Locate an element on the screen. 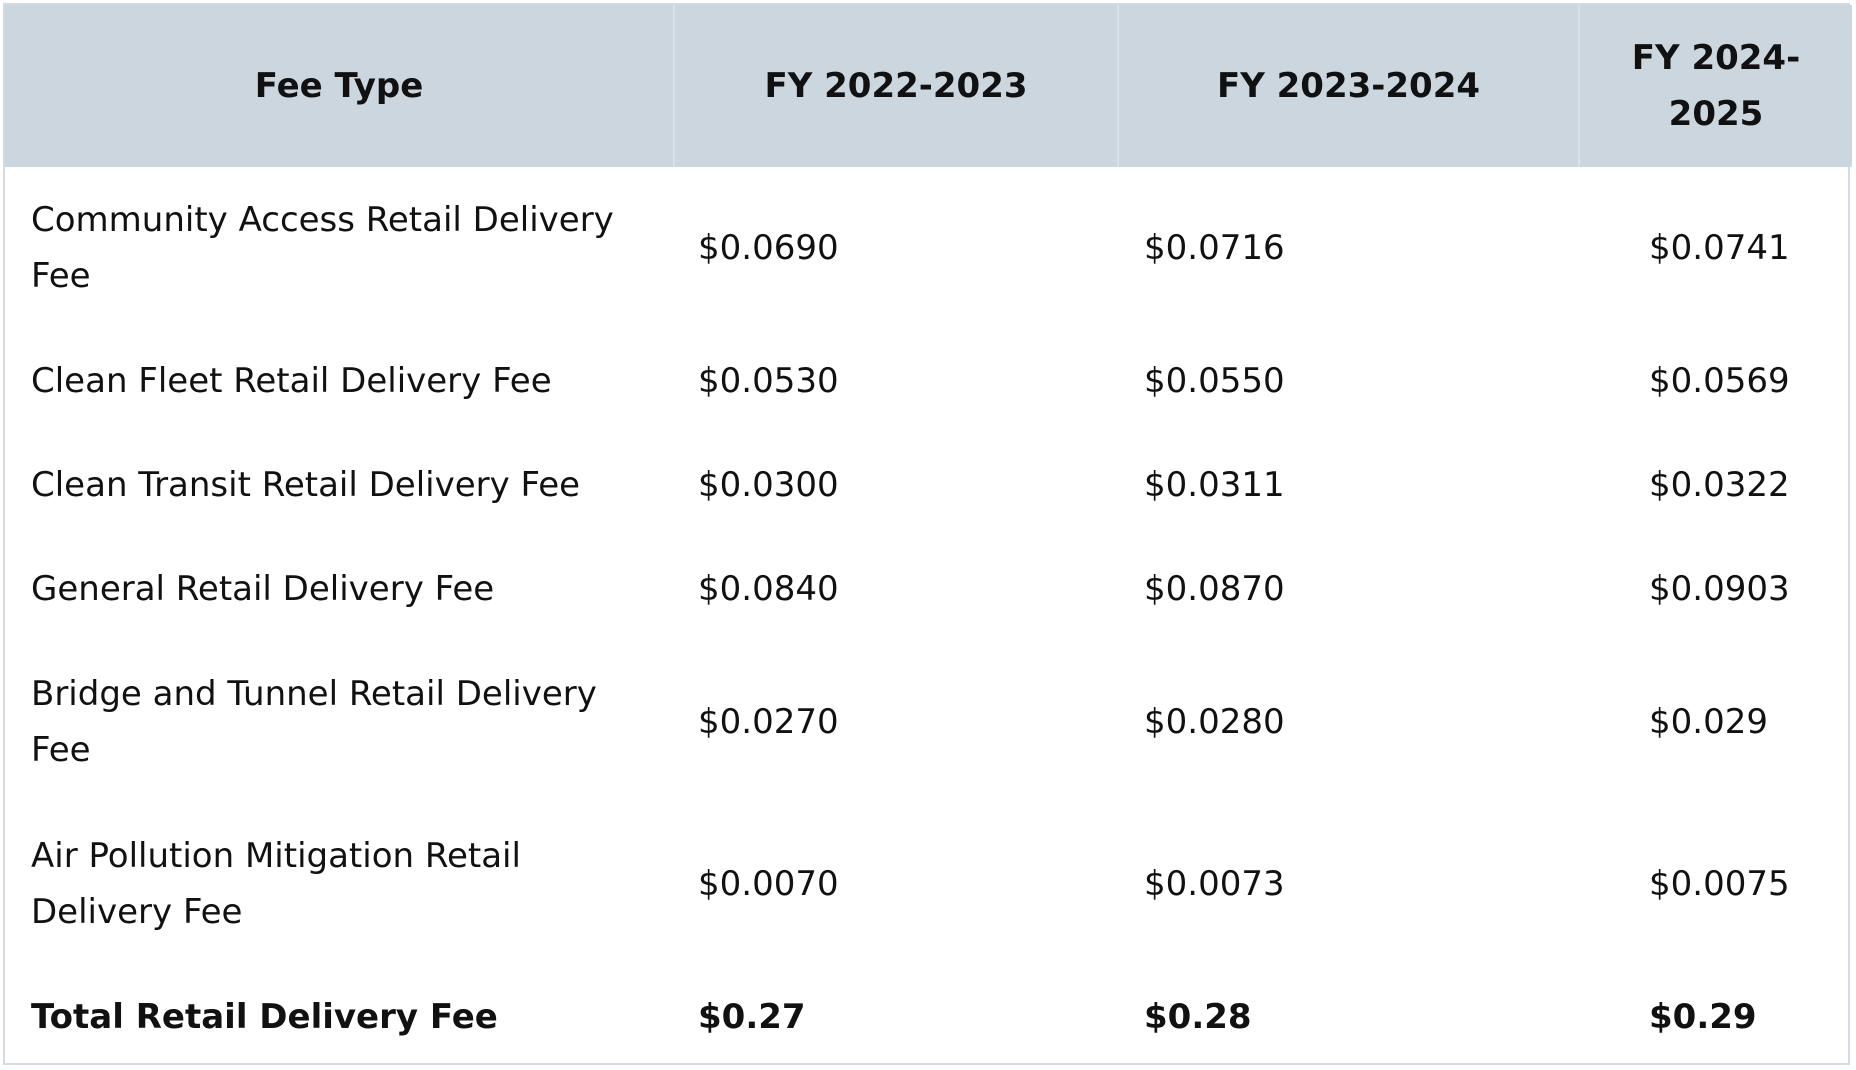 The width and height of the screenshot is (1856, 1070). fy-2023-2024-cell: $0.0716 is located at coordinates (1214, 248).